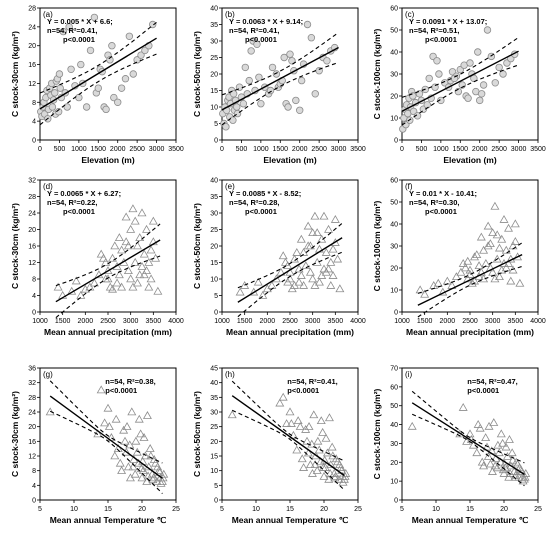 The height and width of the screenshot is (548, 550). What do you see at coordinates (222, 509) in the screenshot?
I see `x-tick-label: 5` at bounding box center [222, 509].